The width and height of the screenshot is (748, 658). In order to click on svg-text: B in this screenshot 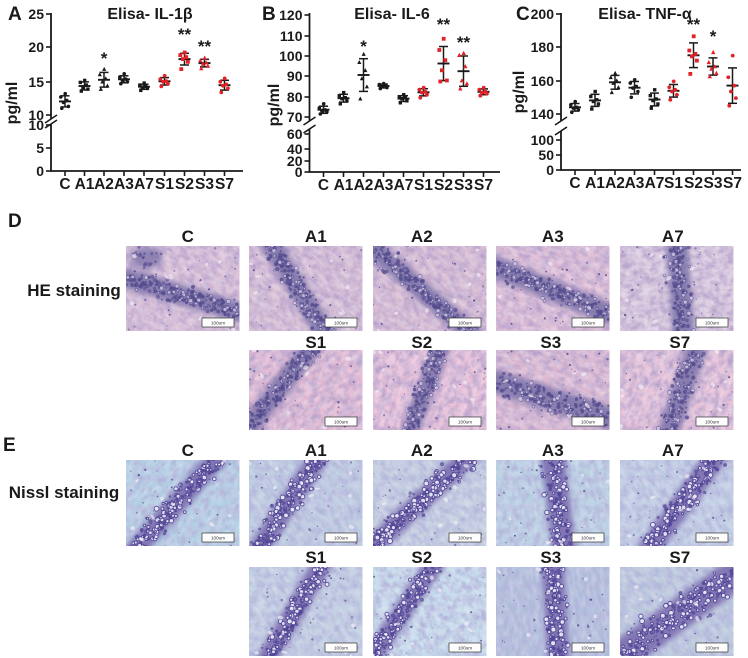, I will do `click(269, 14)`.